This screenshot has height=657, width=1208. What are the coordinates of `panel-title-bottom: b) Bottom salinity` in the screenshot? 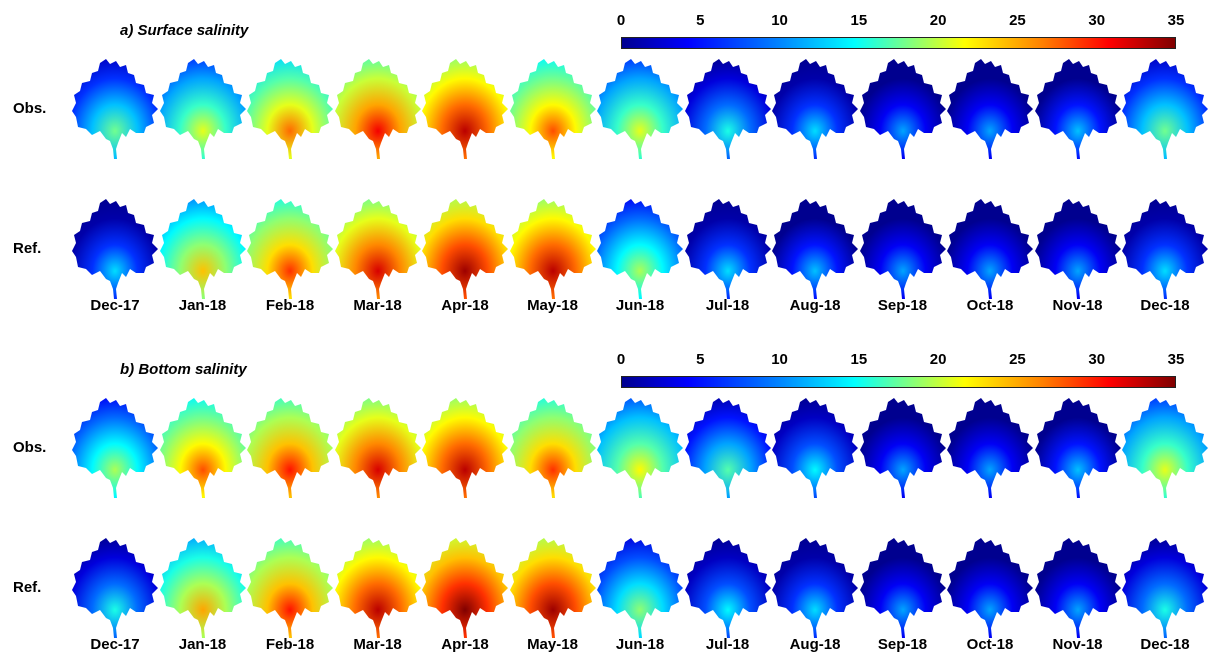 It's located at (183, 369).